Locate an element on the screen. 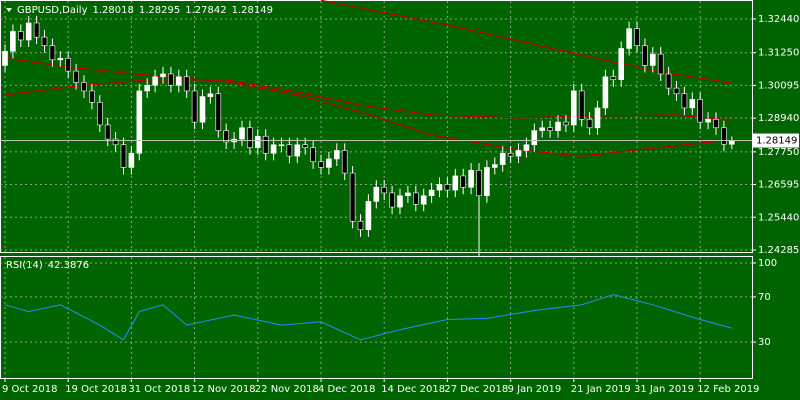  y-tick-label: 1.25440 is located at coordinates (778, 217).